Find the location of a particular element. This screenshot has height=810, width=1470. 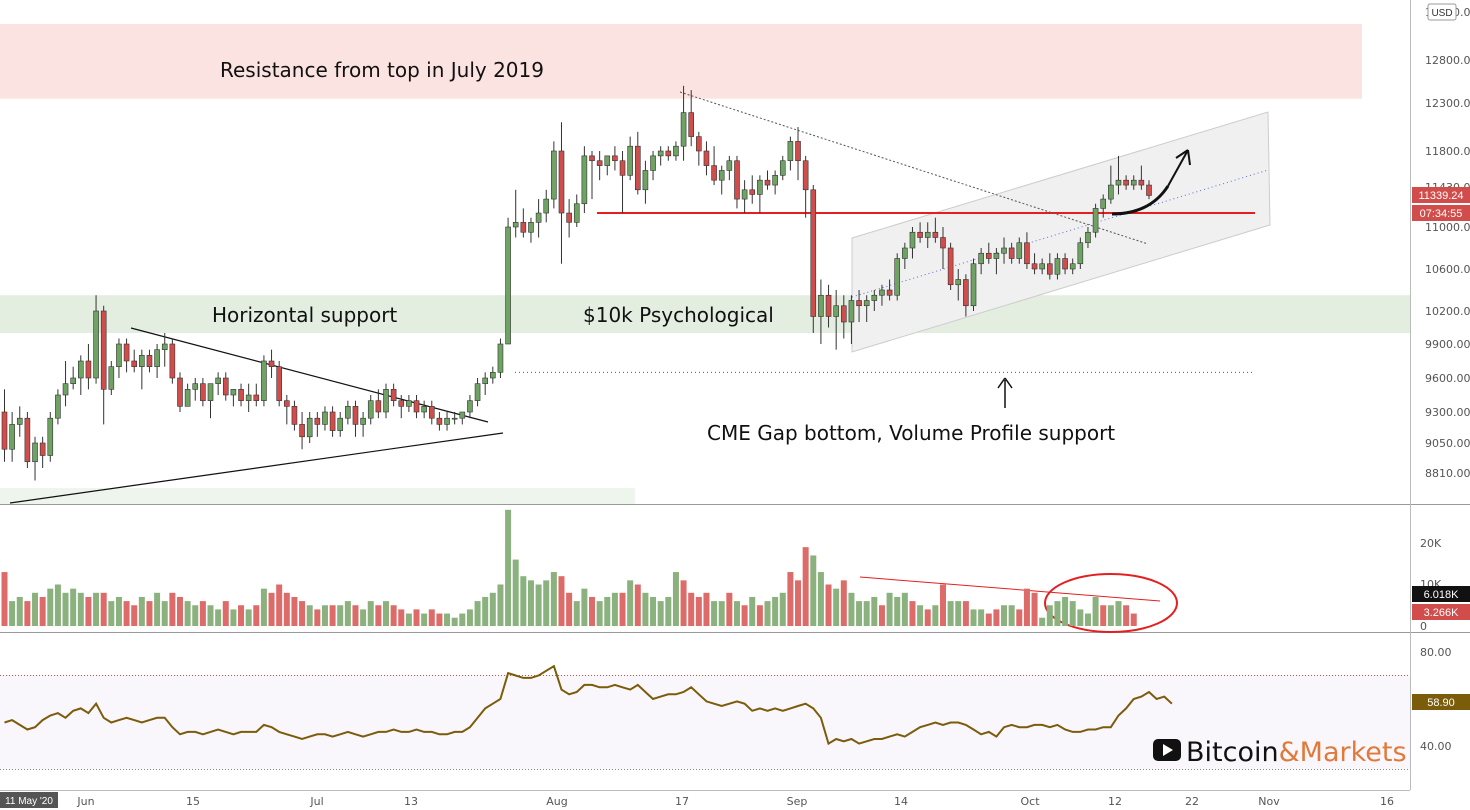

volume-bars is located at coordinates (569, 567).